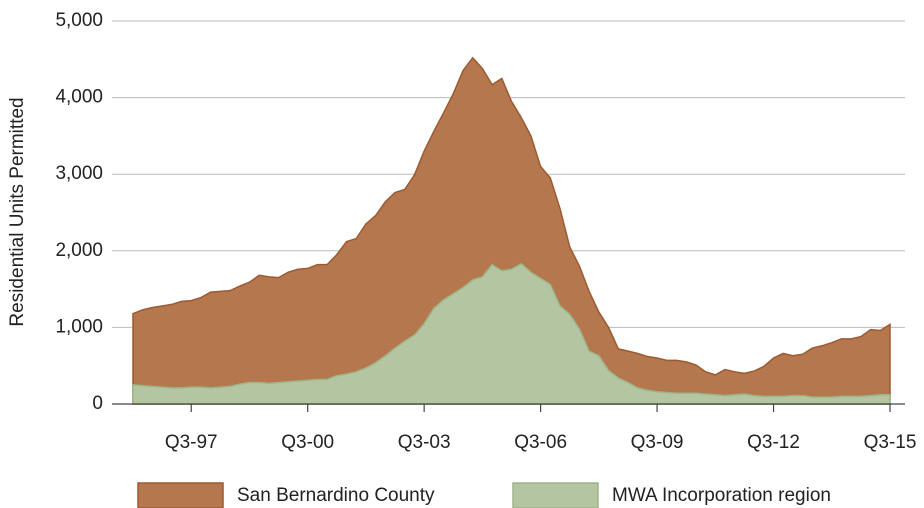 The image size is (924, 508). What do you see at coordinates (79, 97) in the screenshot?
I see `y-tick-label: 4,000` at bounding box center [79, 97].